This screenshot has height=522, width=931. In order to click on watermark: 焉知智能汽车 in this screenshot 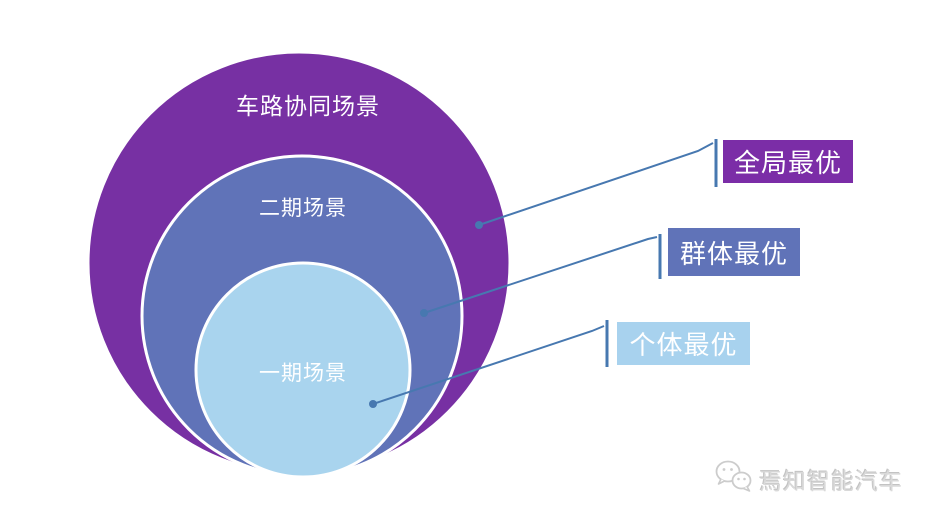, I will do `click(807, 478)`.